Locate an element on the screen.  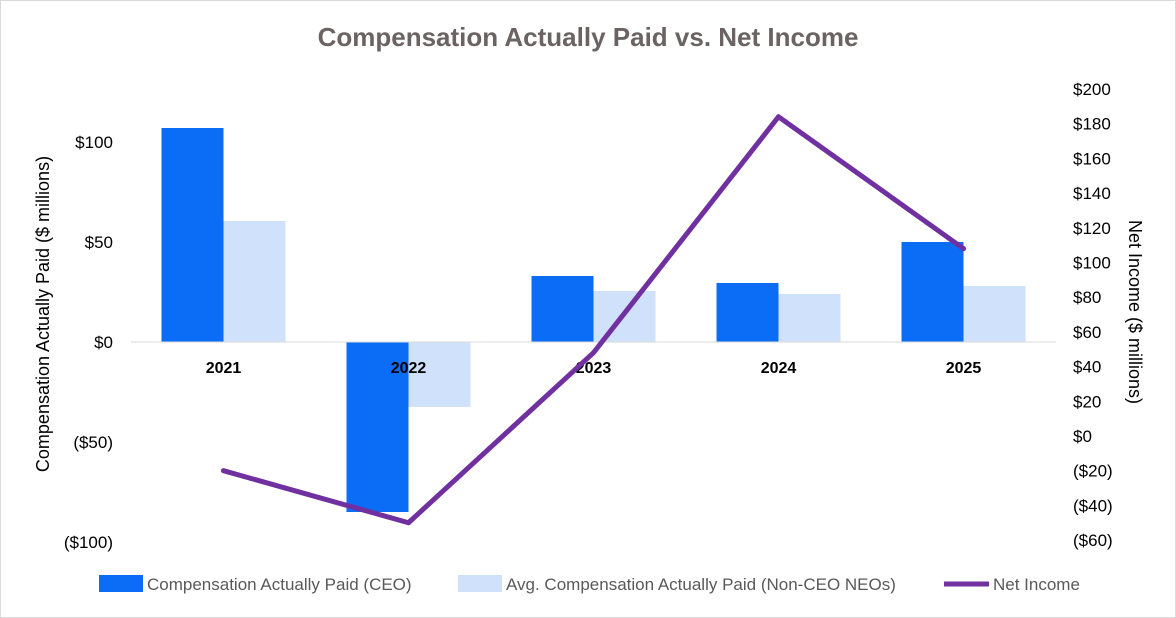
right-tick-label: $180 is located at coordinates (1092, 124).